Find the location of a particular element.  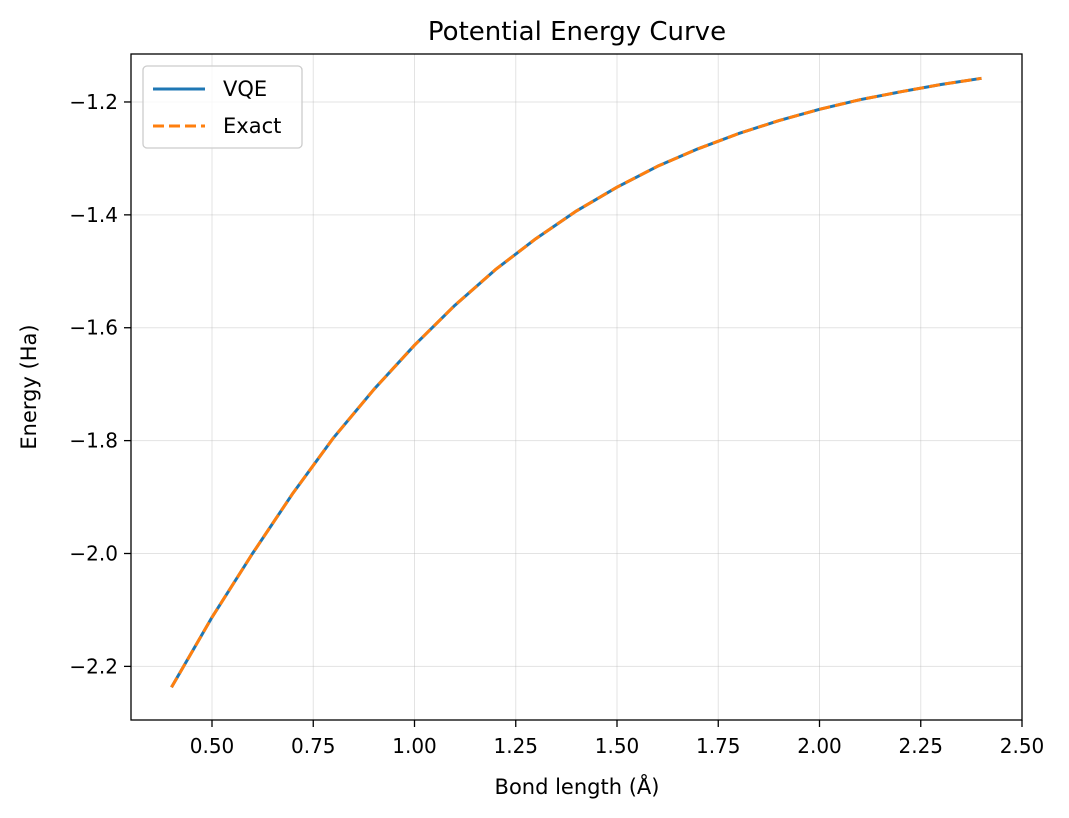

y-tick-label: −1.2 is located at coordinates (93, 102).